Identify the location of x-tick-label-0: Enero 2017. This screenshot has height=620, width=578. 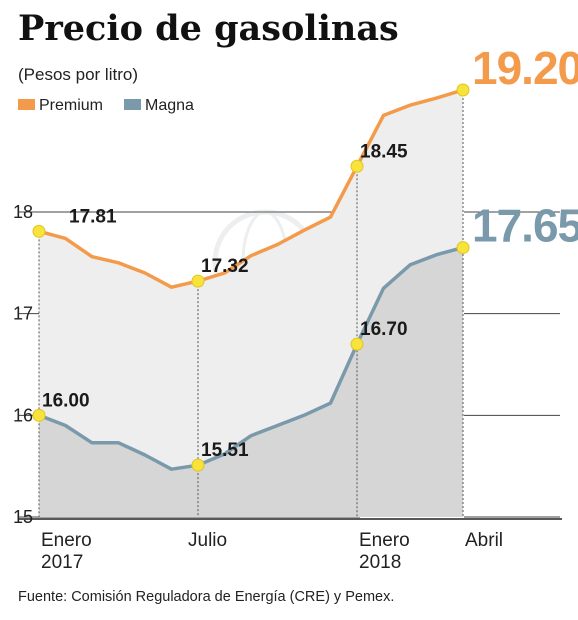
(66, 551).